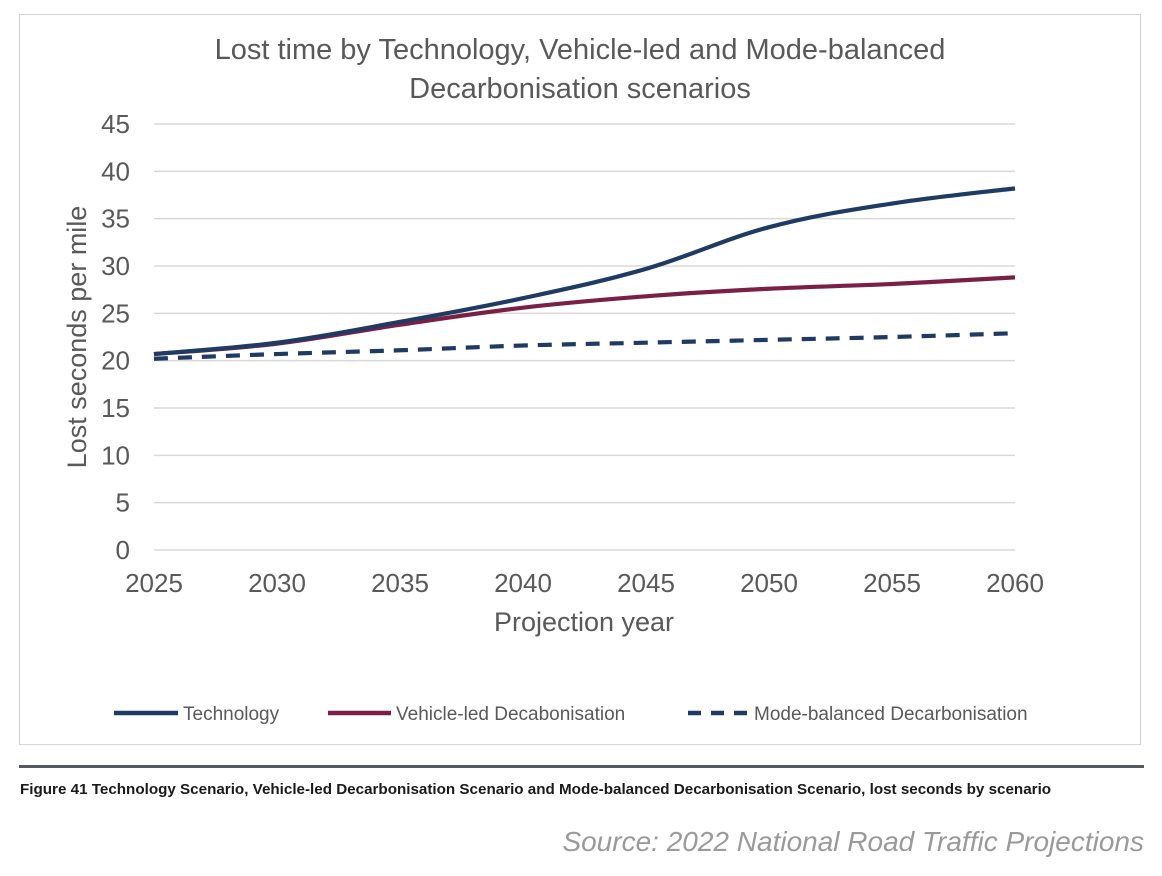 The height and width of the screenshot is (876, 1162). What do you see at coordinates (1015, 583) in the screenshot?
I see `x-tick-label: 2060` at bounding box center [1015, 583].